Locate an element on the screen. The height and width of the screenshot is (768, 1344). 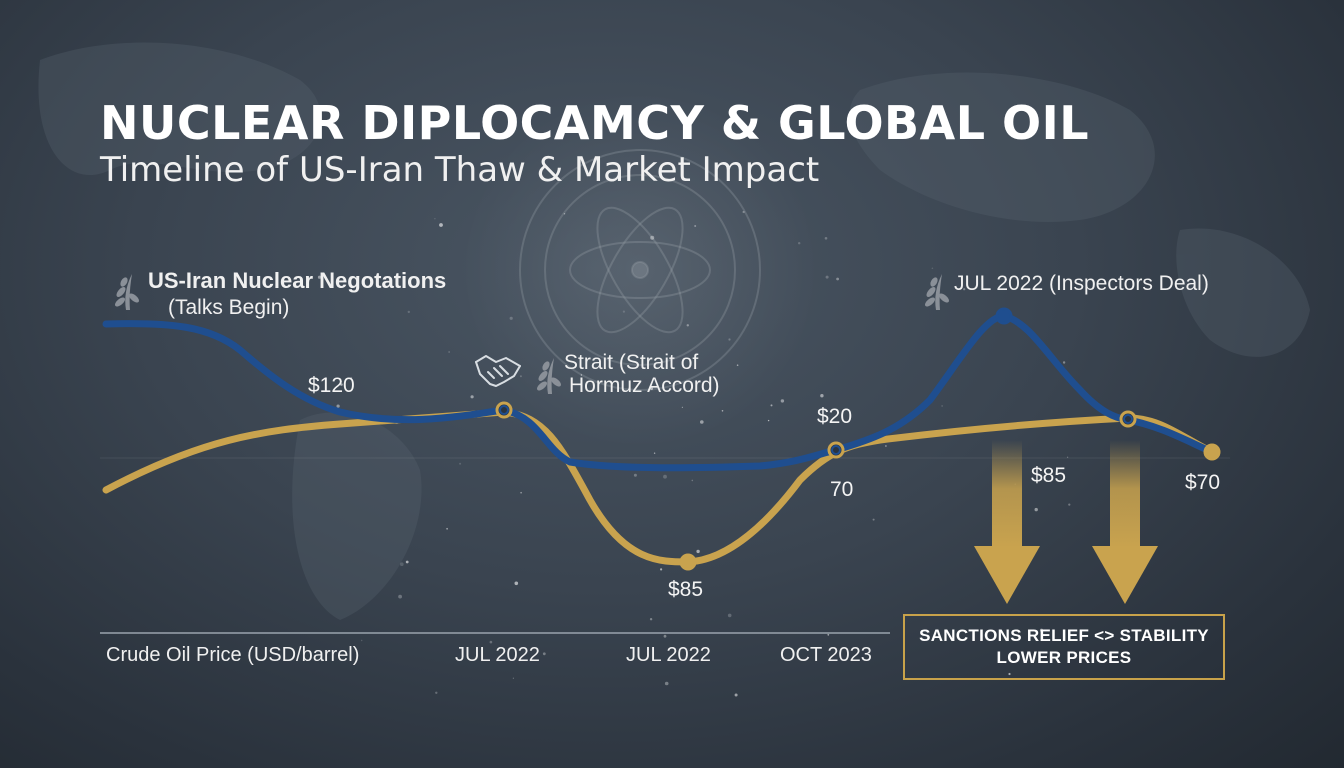
marker-inspectors-peak is located at coordinates (1004, 316).